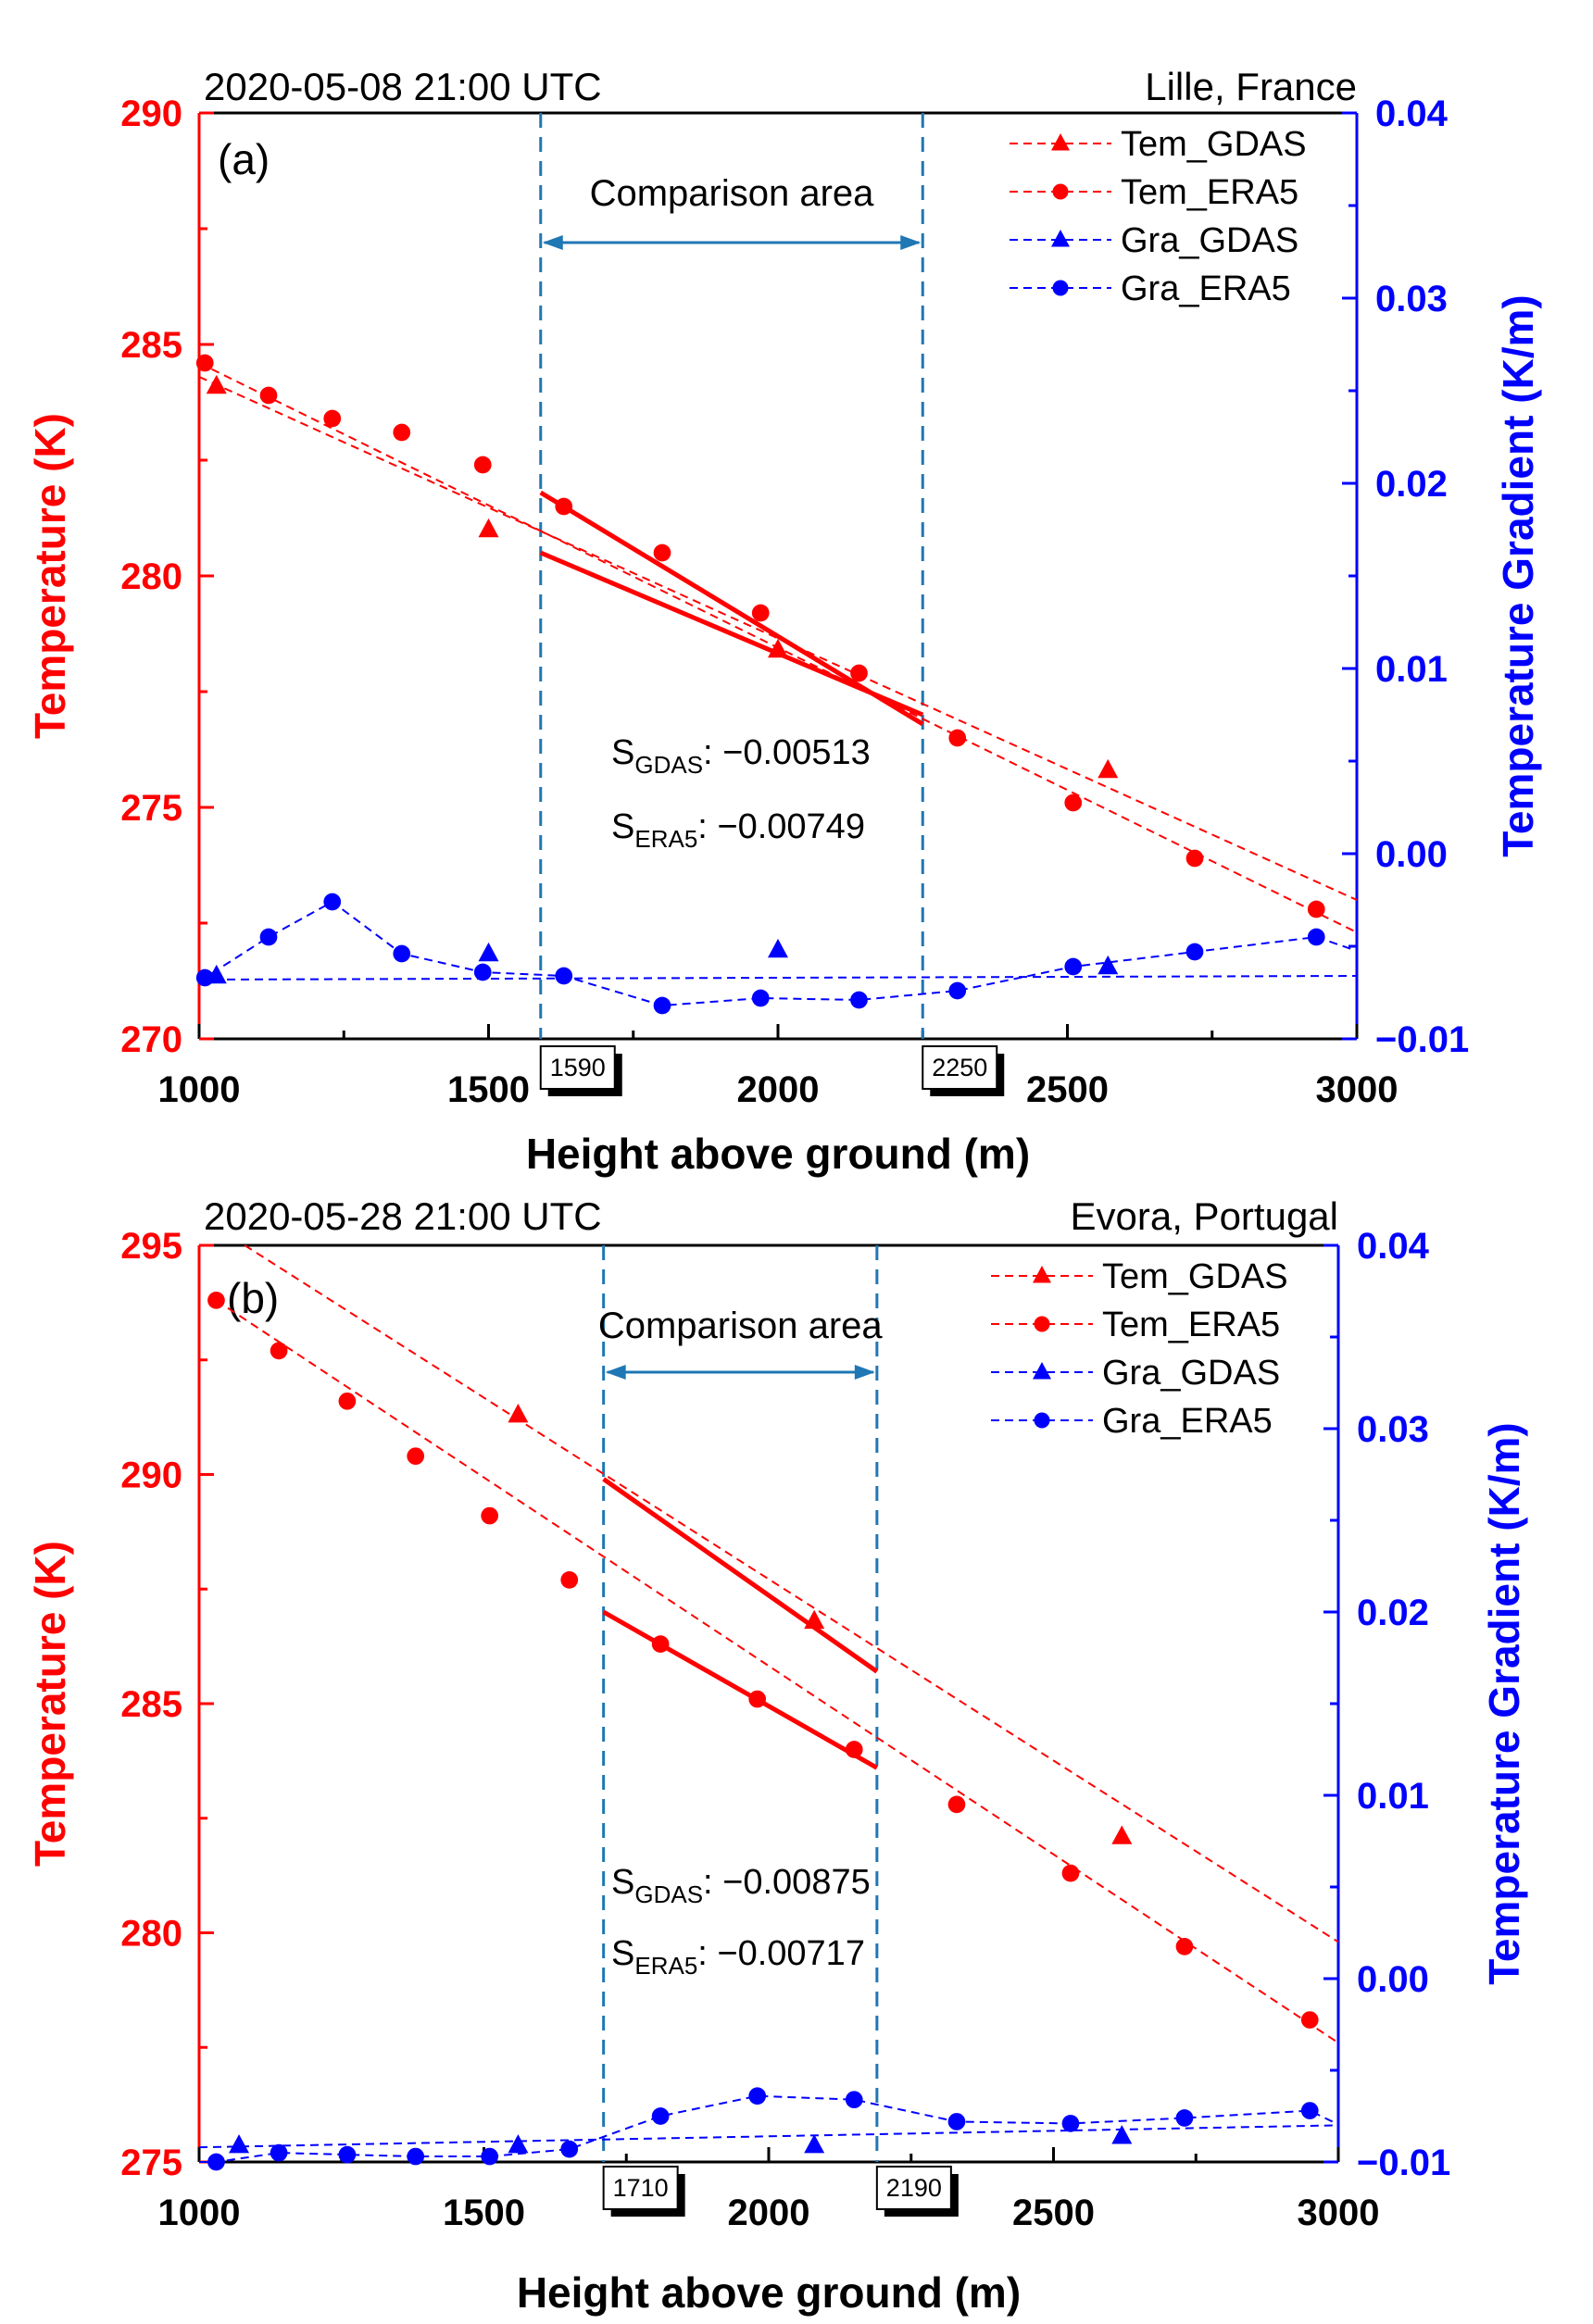 The width and height of the screenshot is (1593, 2324). What do you see at coordinates (1191, 1325) in the screenshot?
I see `legend-label: Tem_ERA5` at bounding box center [1191, 1325].